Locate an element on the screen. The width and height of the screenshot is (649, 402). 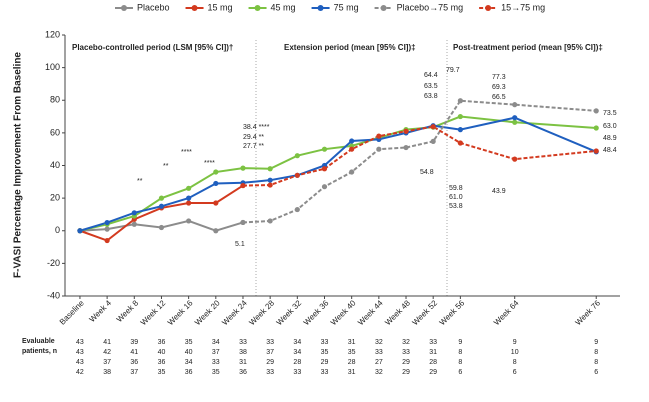
table-cell: 39 is located at coordinates (134, 342).